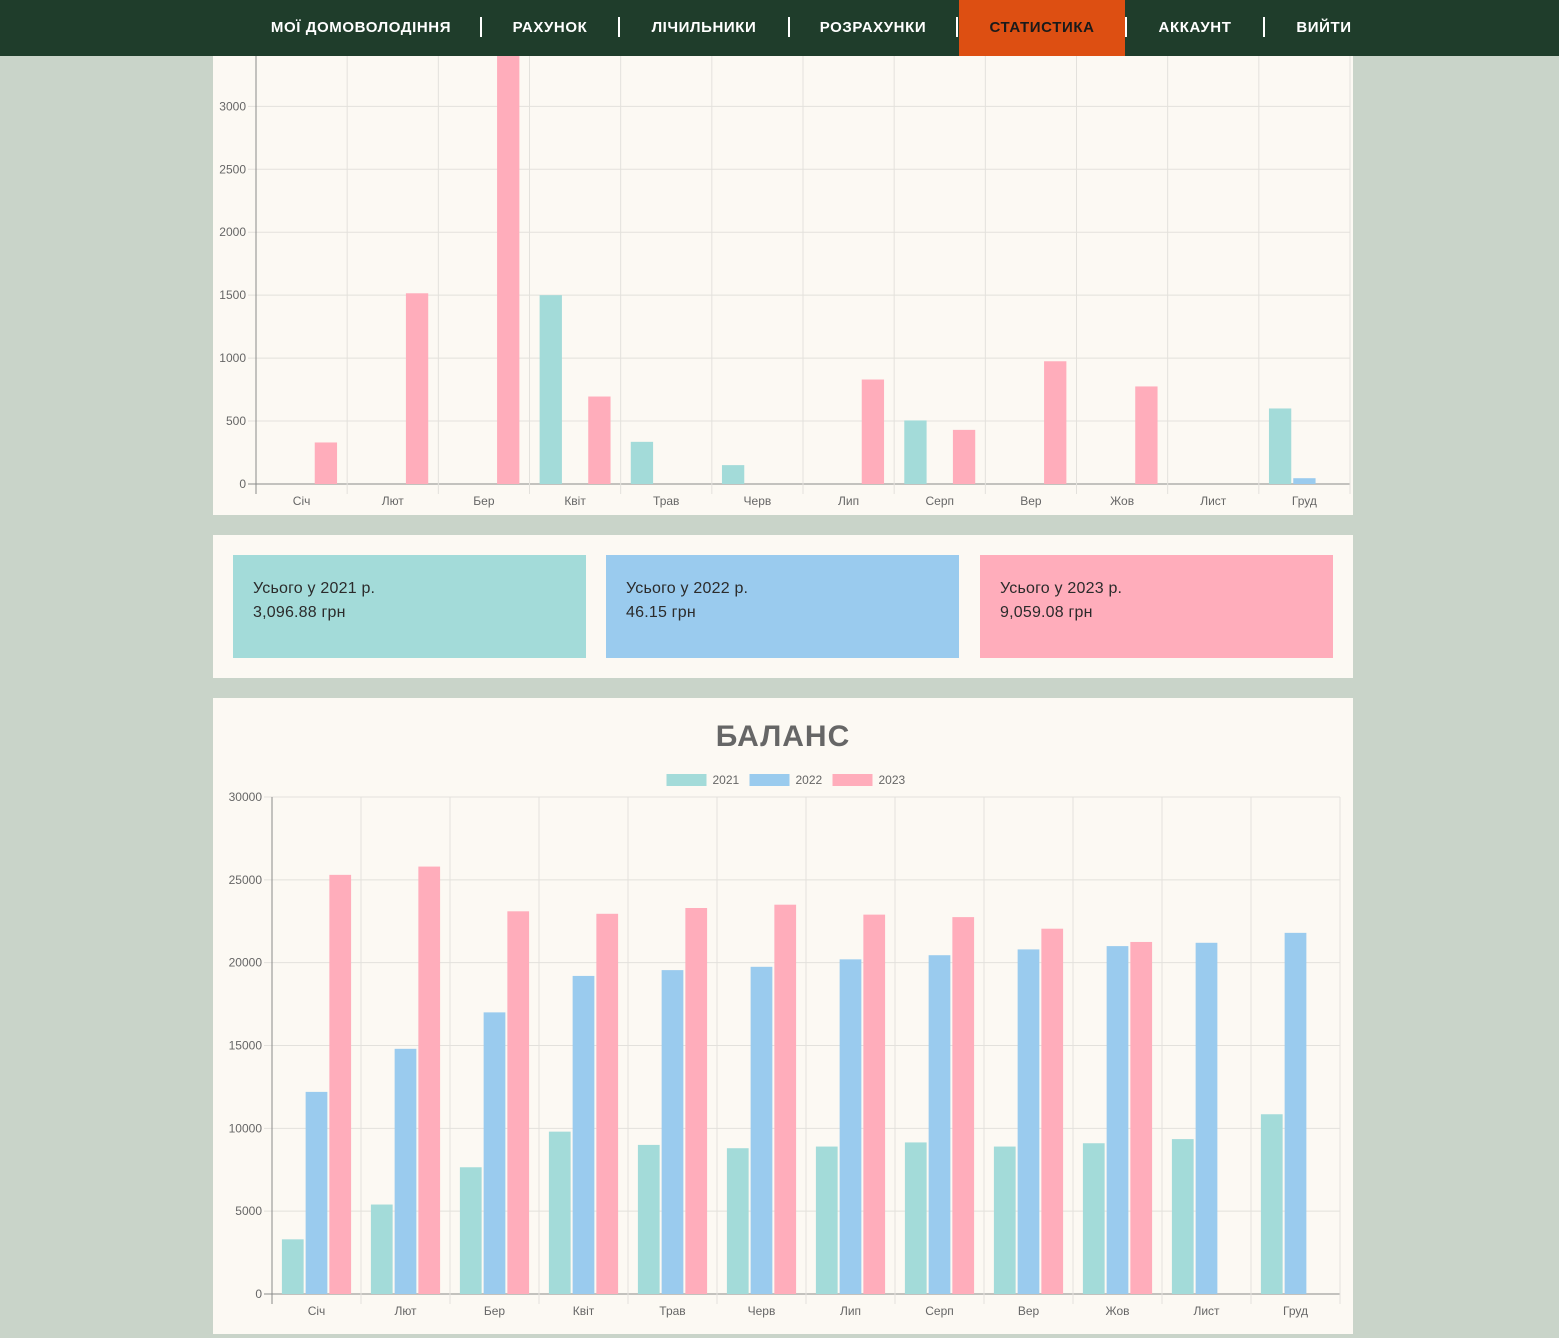  What do you see at coordinates (232, 169) in the screenshot?
I see `y-tick-label: 2500` at bounding box center [232, 169].